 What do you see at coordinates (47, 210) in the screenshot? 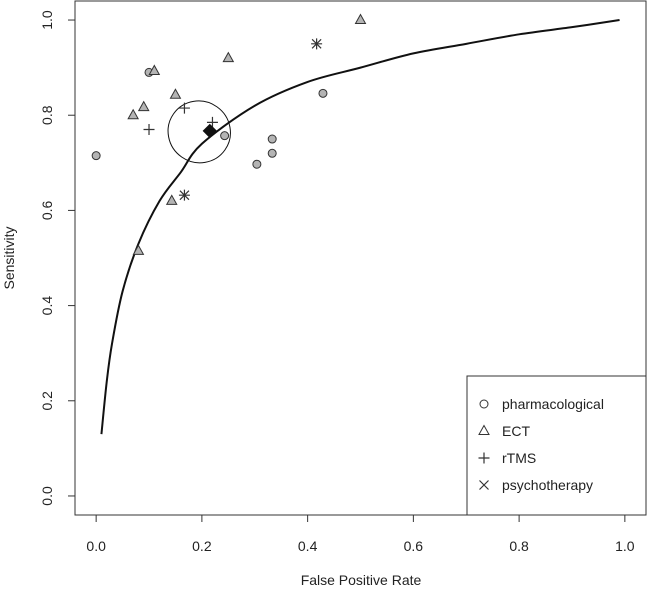
I see `y-tick-label: 0.6` at bounding box center [47, 210].